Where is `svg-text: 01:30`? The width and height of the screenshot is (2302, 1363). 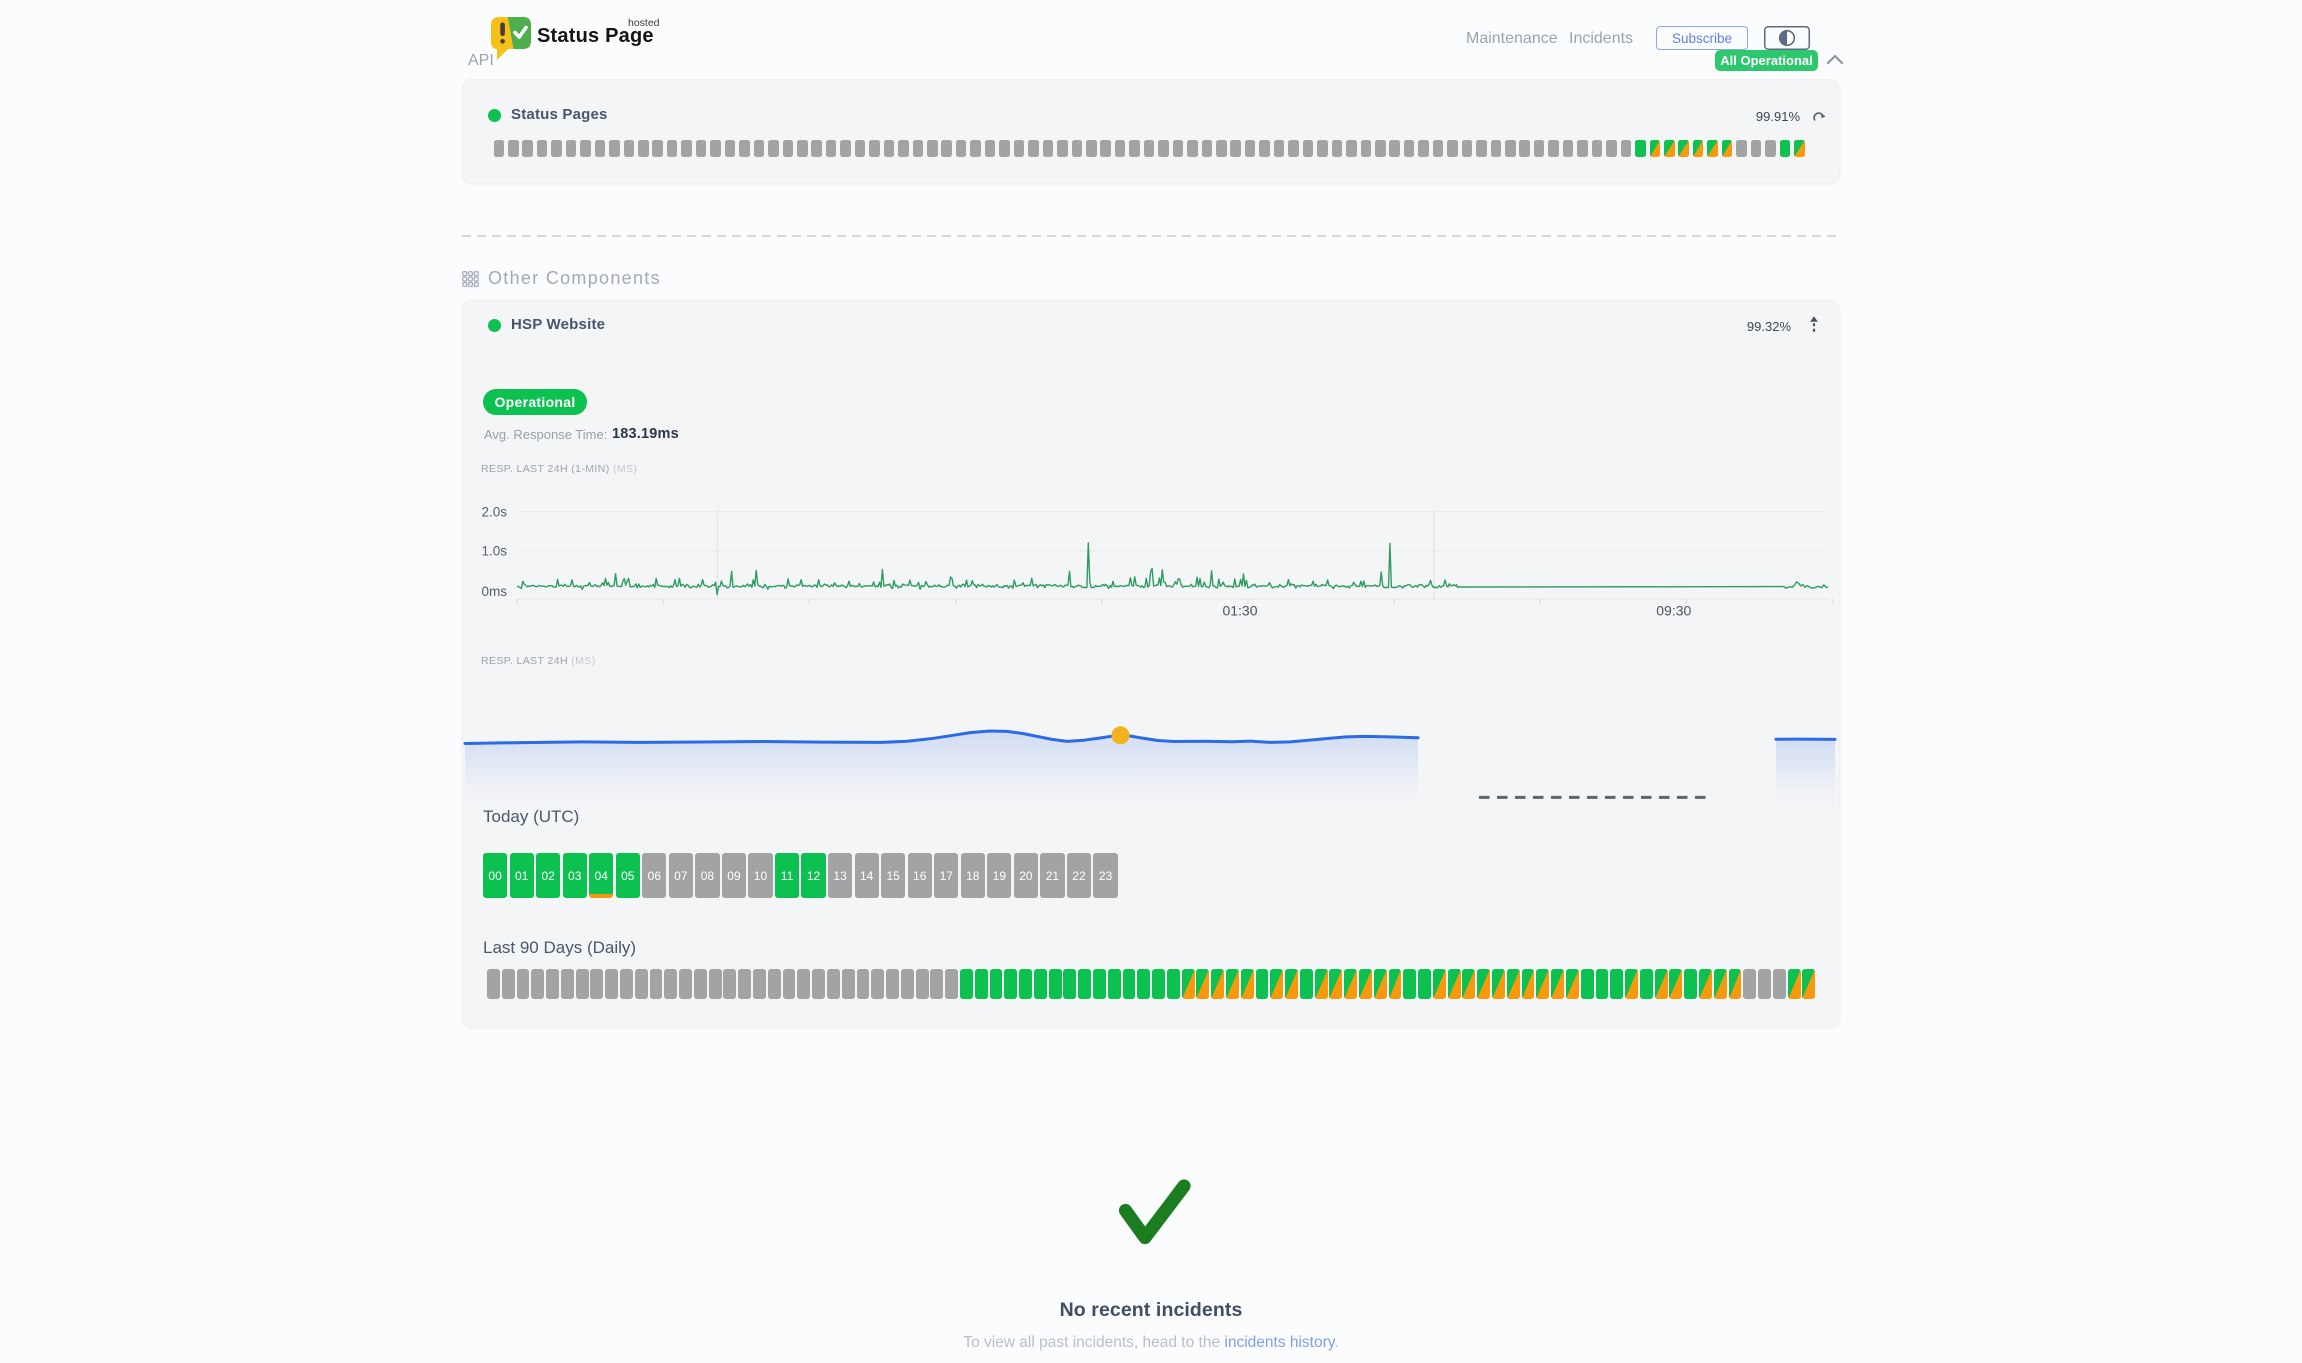 svg-text: 01:30 is located at coordinates (1239, 611).